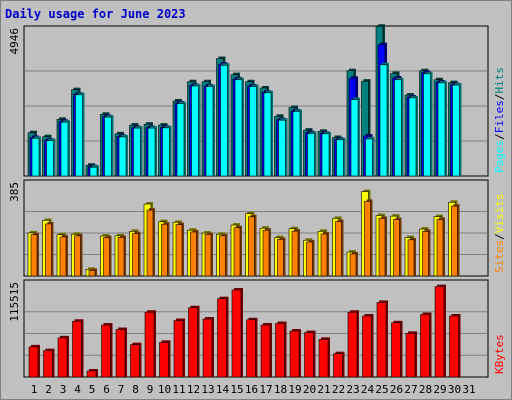 This screenshot has height=400, width=512. What do you see at coordinates (34, 389) in the screenshot?
I see `x-axis-day-label: 1` at bounding box center [34, 389].